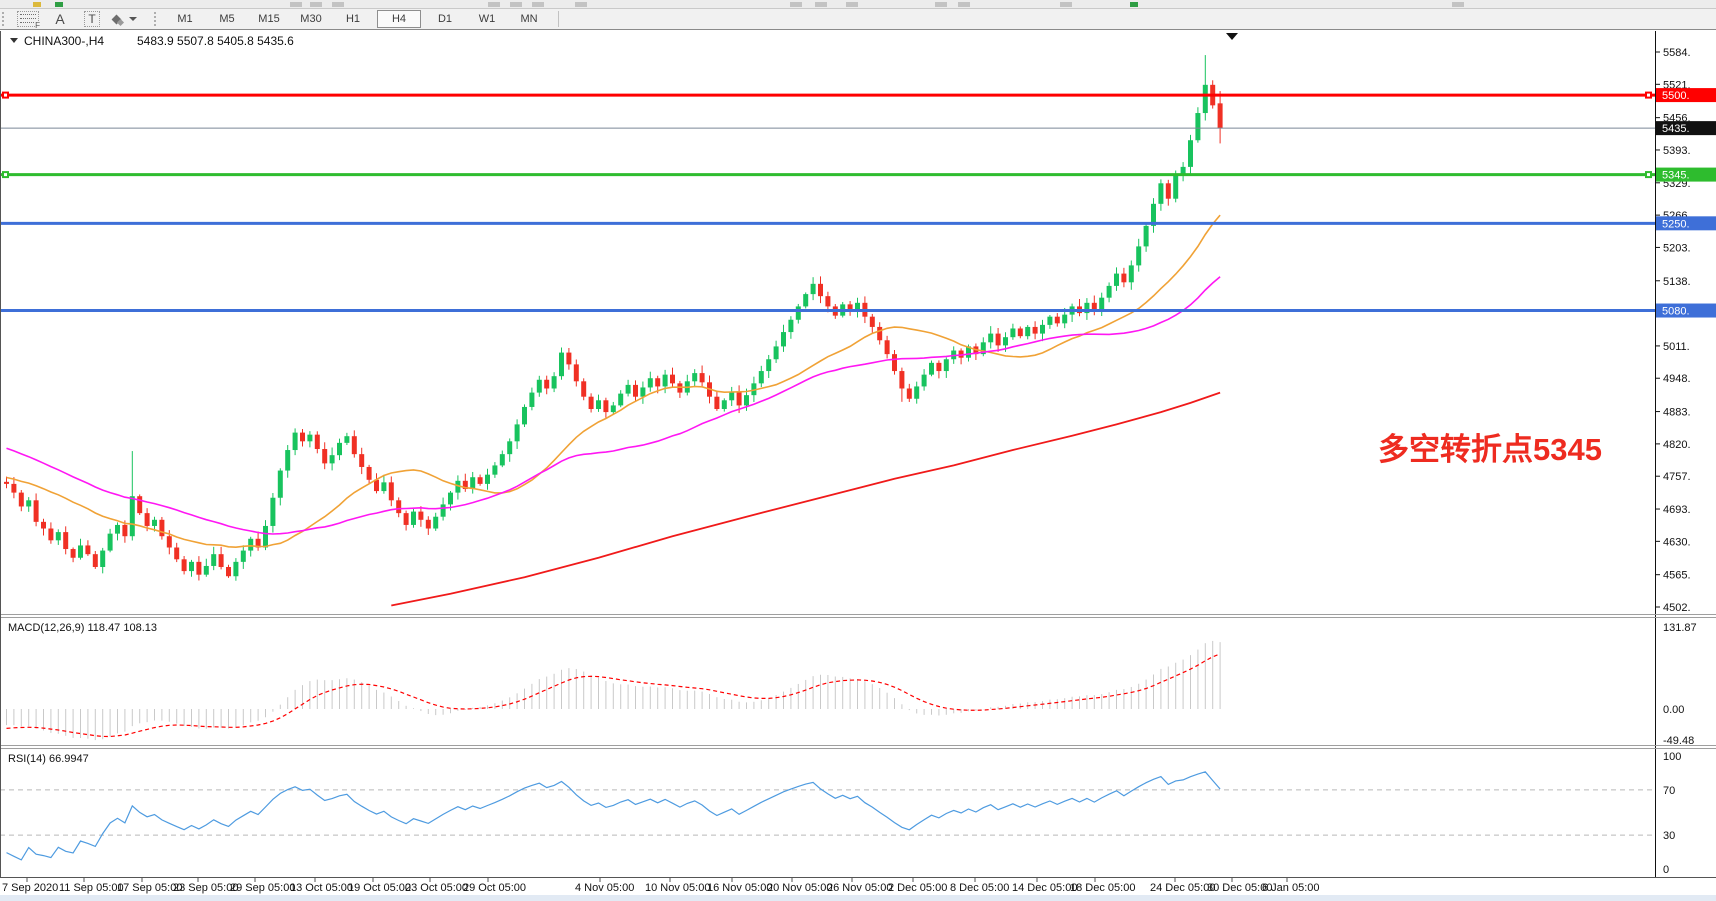 The height and width of the screenshot is (901, 1716). I want to click on main-toolbar-cutoff, so click(858, 4).